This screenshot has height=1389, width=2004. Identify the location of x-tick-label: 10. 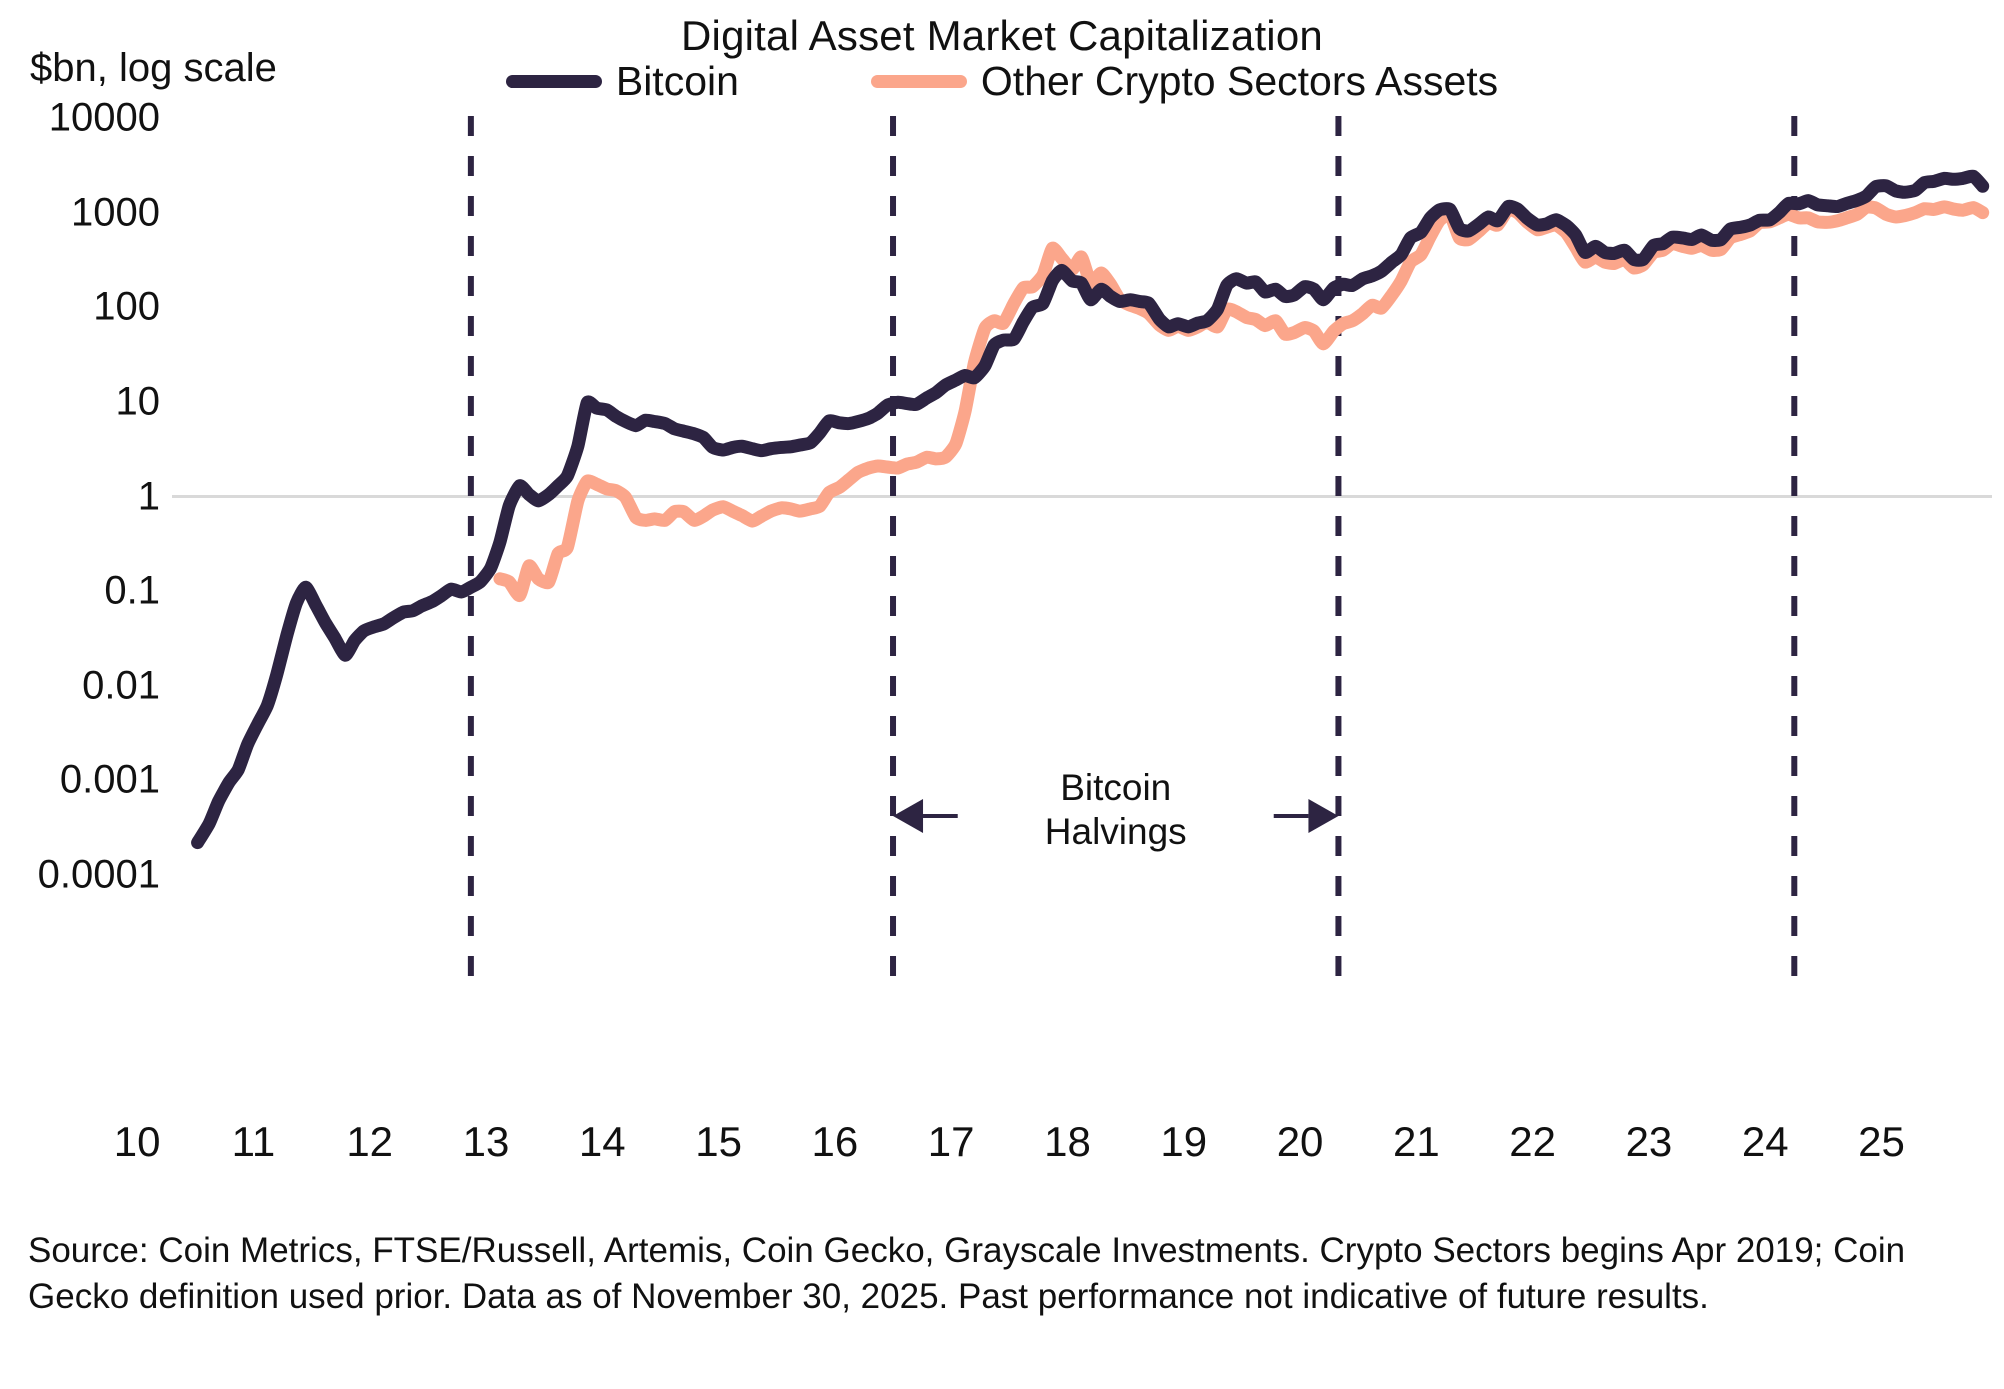
(137, 1141).